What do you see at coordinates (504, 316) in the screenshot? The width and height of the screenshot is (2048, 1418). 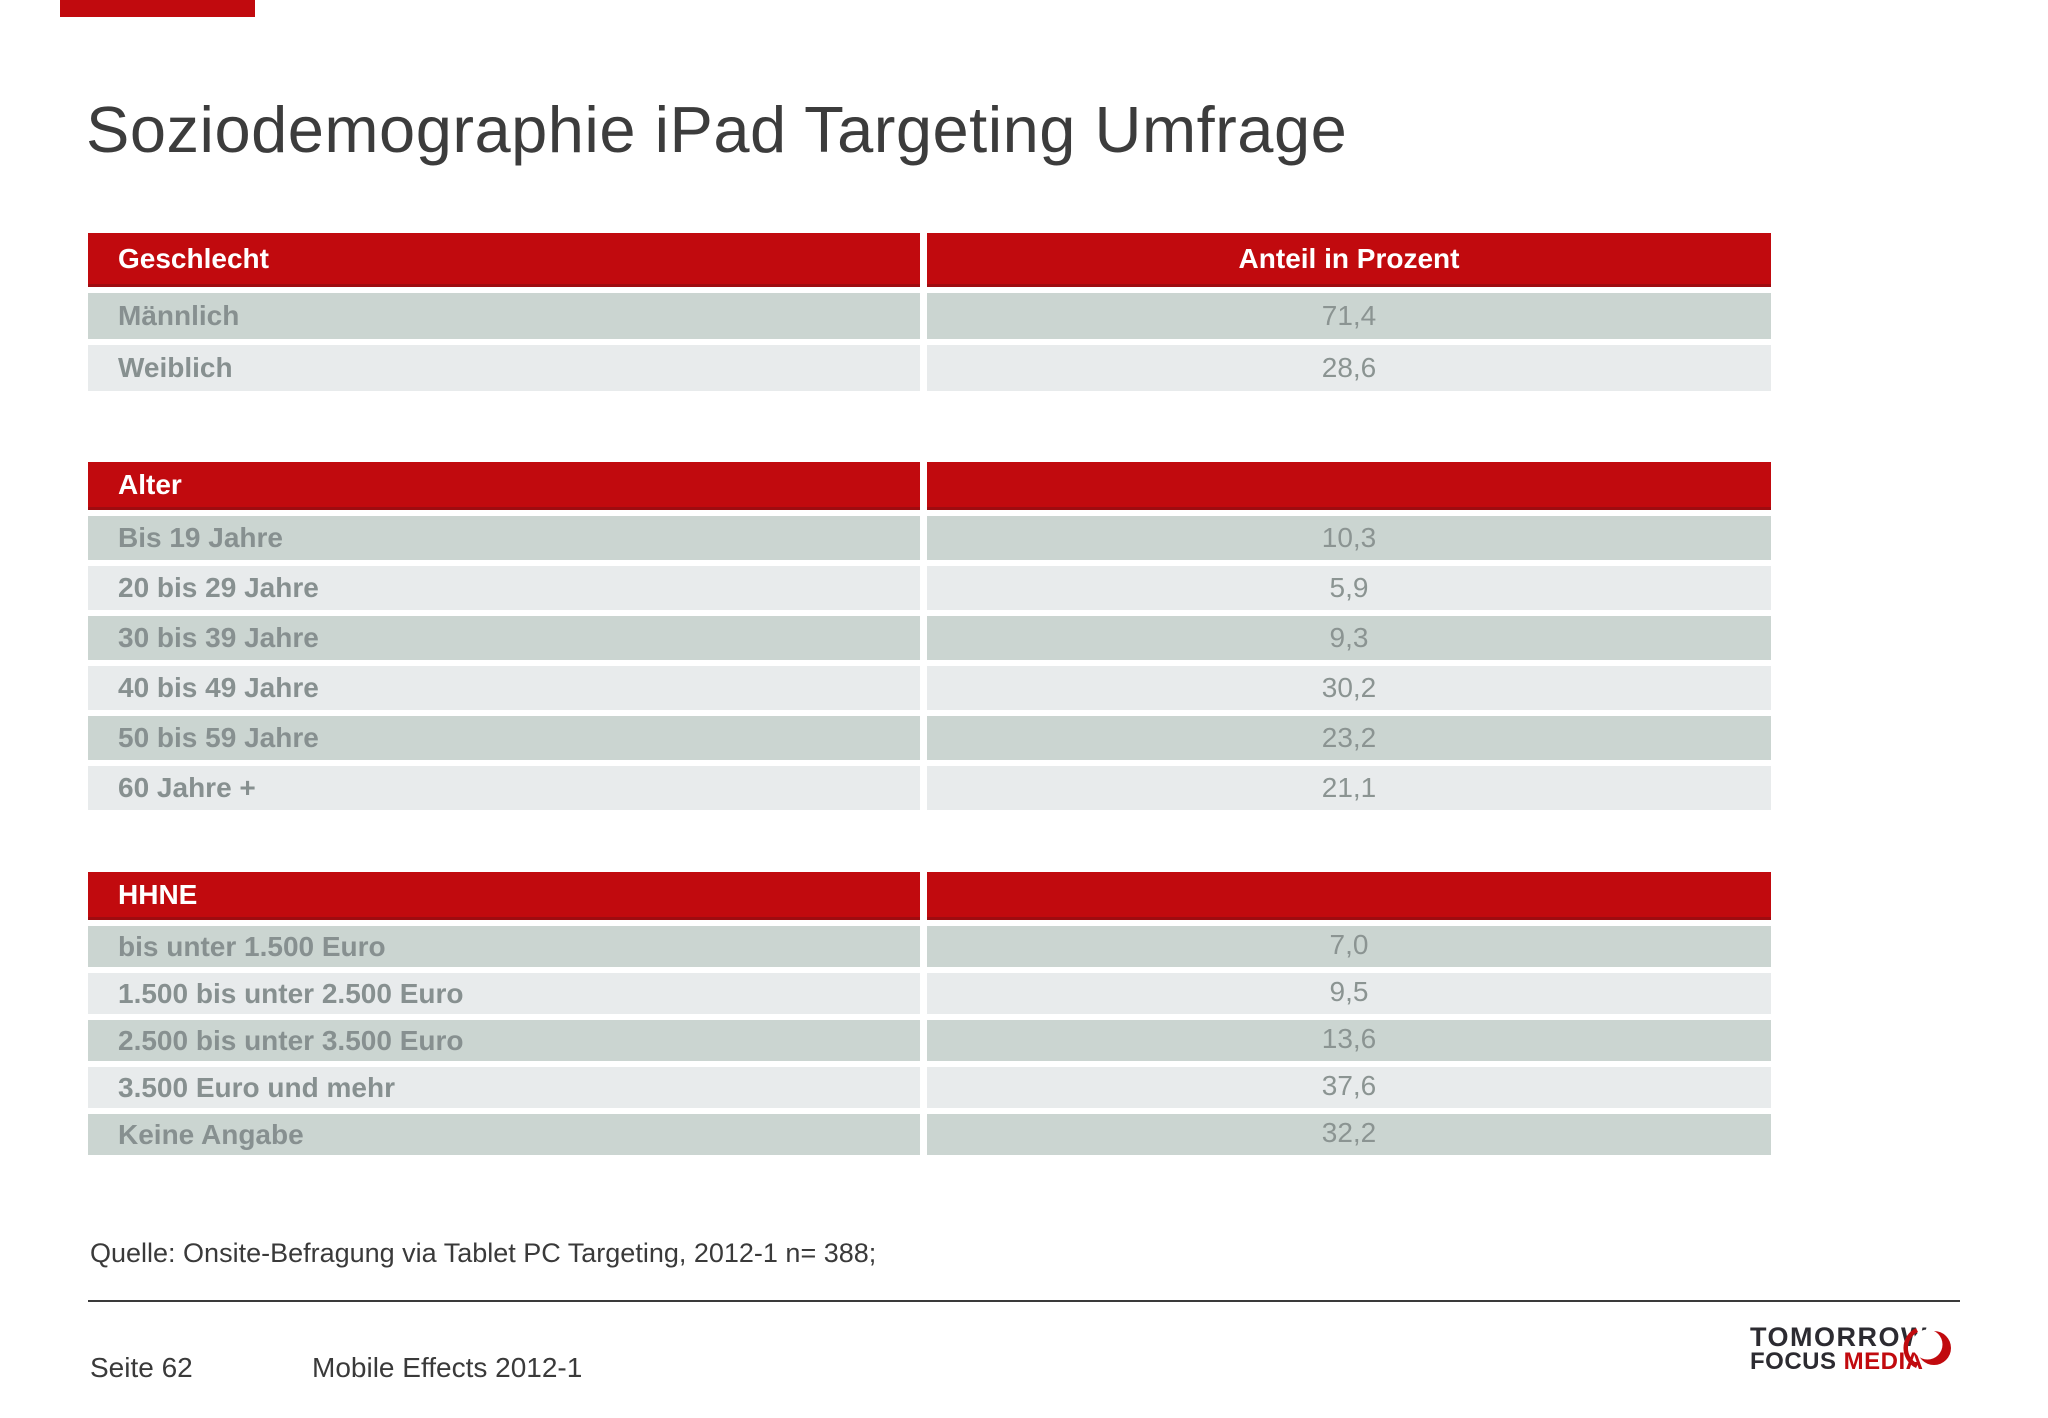 I see `row-label: Männlich` at bounding box center [504, 316].